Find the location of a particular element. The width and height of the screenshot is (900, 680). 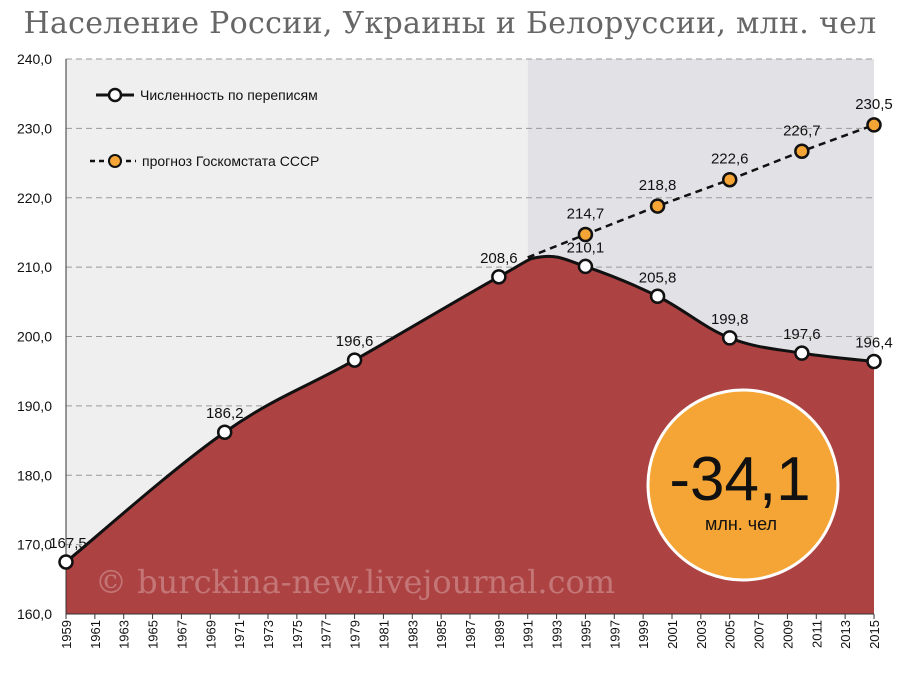

x-tick-label: 1979 is located at coordinates (355, 634).